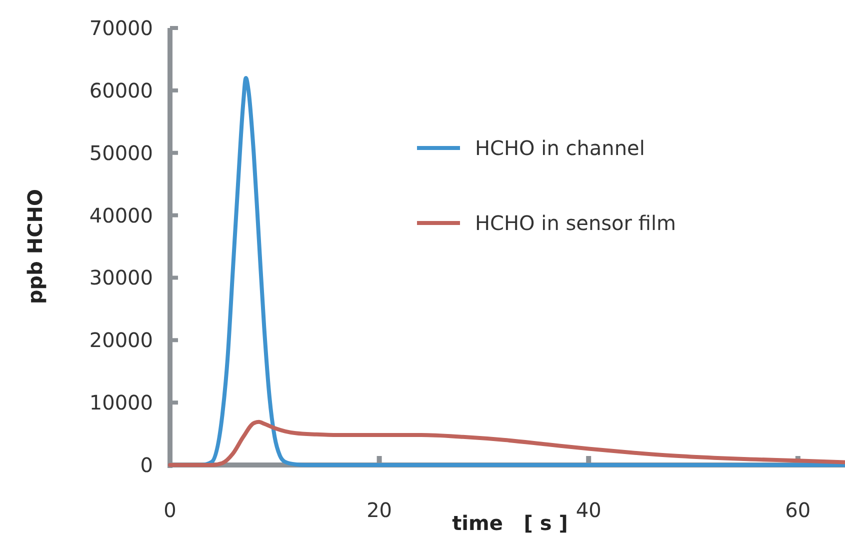  Describe the element at coordinates (121, 340) in the screenshot. I see `y-tick-label: 20000` at that location.